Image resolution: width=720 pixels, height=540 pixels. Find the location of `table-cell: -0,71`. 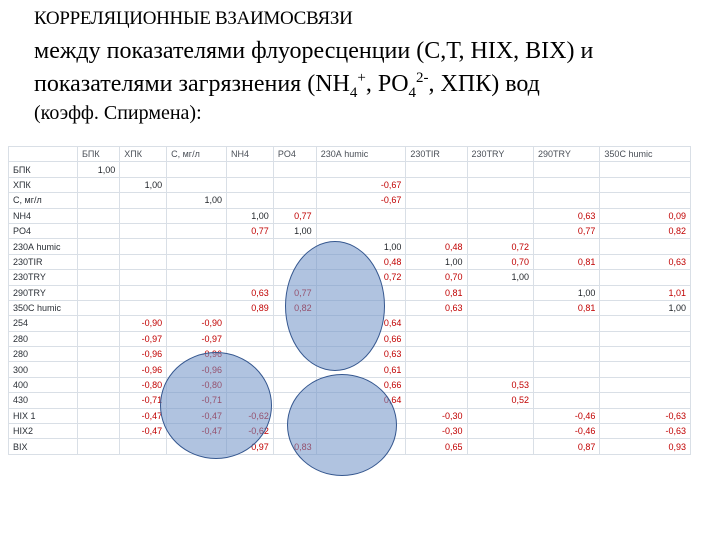

table-cell: -0,71 is located at coordinates (143, 400).